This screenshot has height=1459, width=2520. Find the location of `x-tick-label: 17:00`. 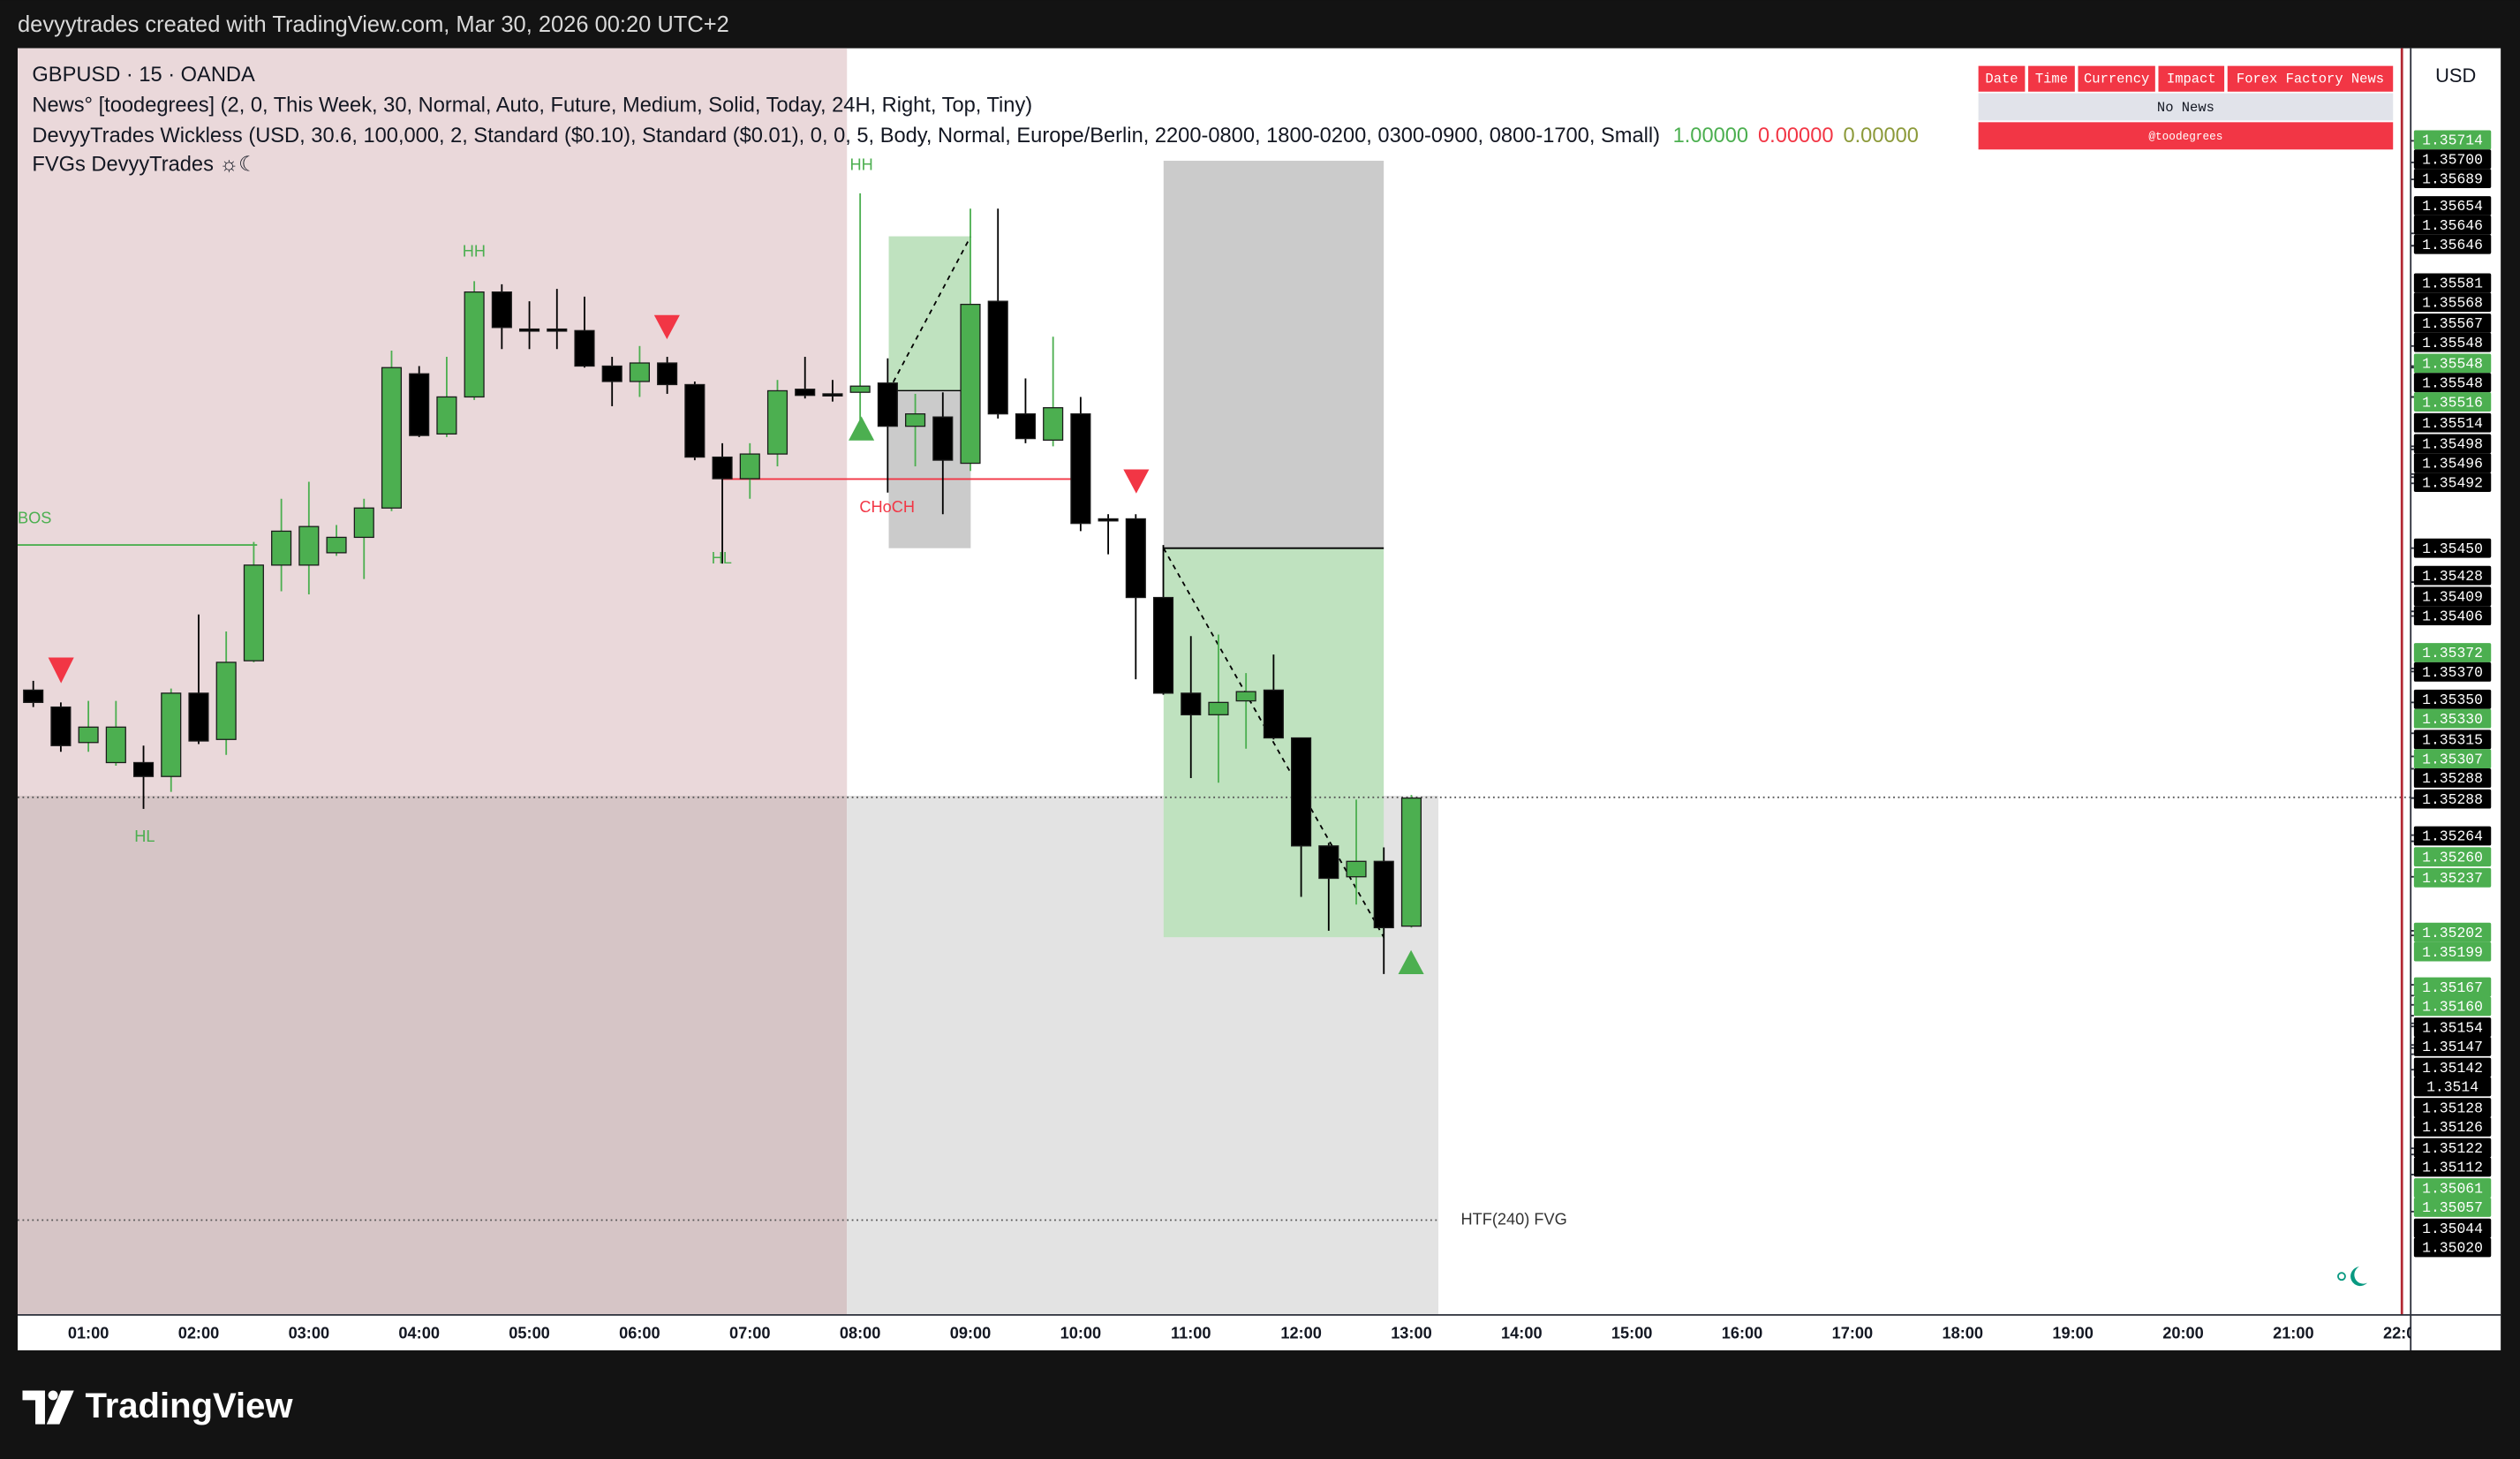

x-tick-label: 17:00 is located at coordinates (1853, 1333).